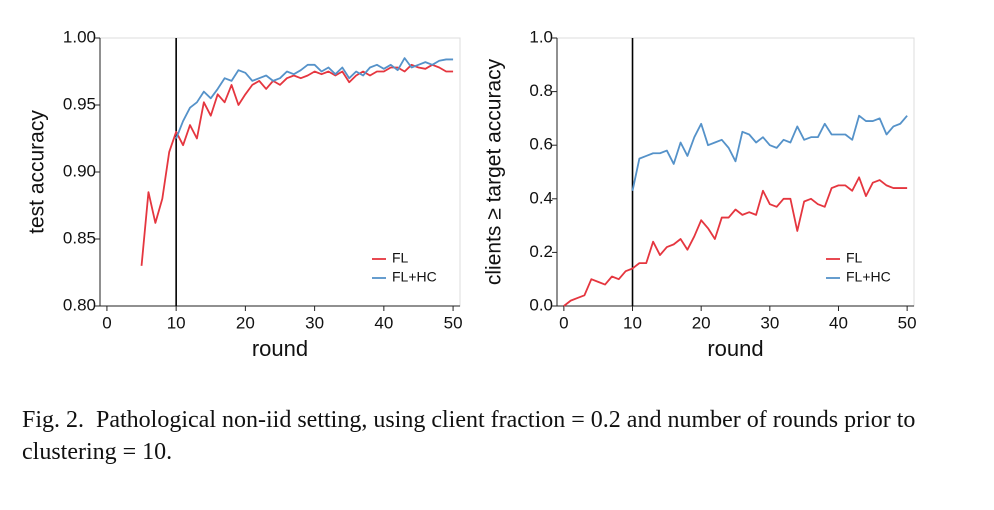 The height and width of the screenshot is (510, 994). Describe the element at coordinates (79, 36) in the screenshot. I see `y-tick-label: 1.00` at that location.